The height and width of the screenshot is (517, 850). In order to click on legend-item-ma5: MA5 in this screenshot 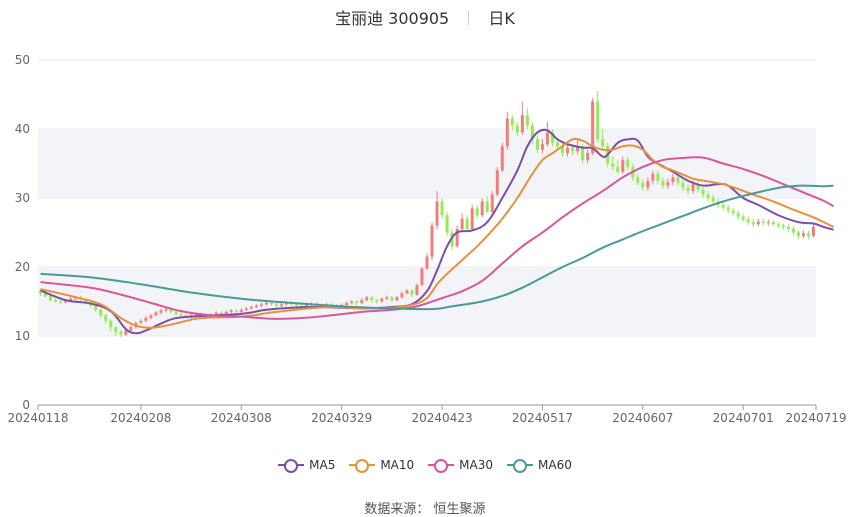, I will do `click(306, 465)`.